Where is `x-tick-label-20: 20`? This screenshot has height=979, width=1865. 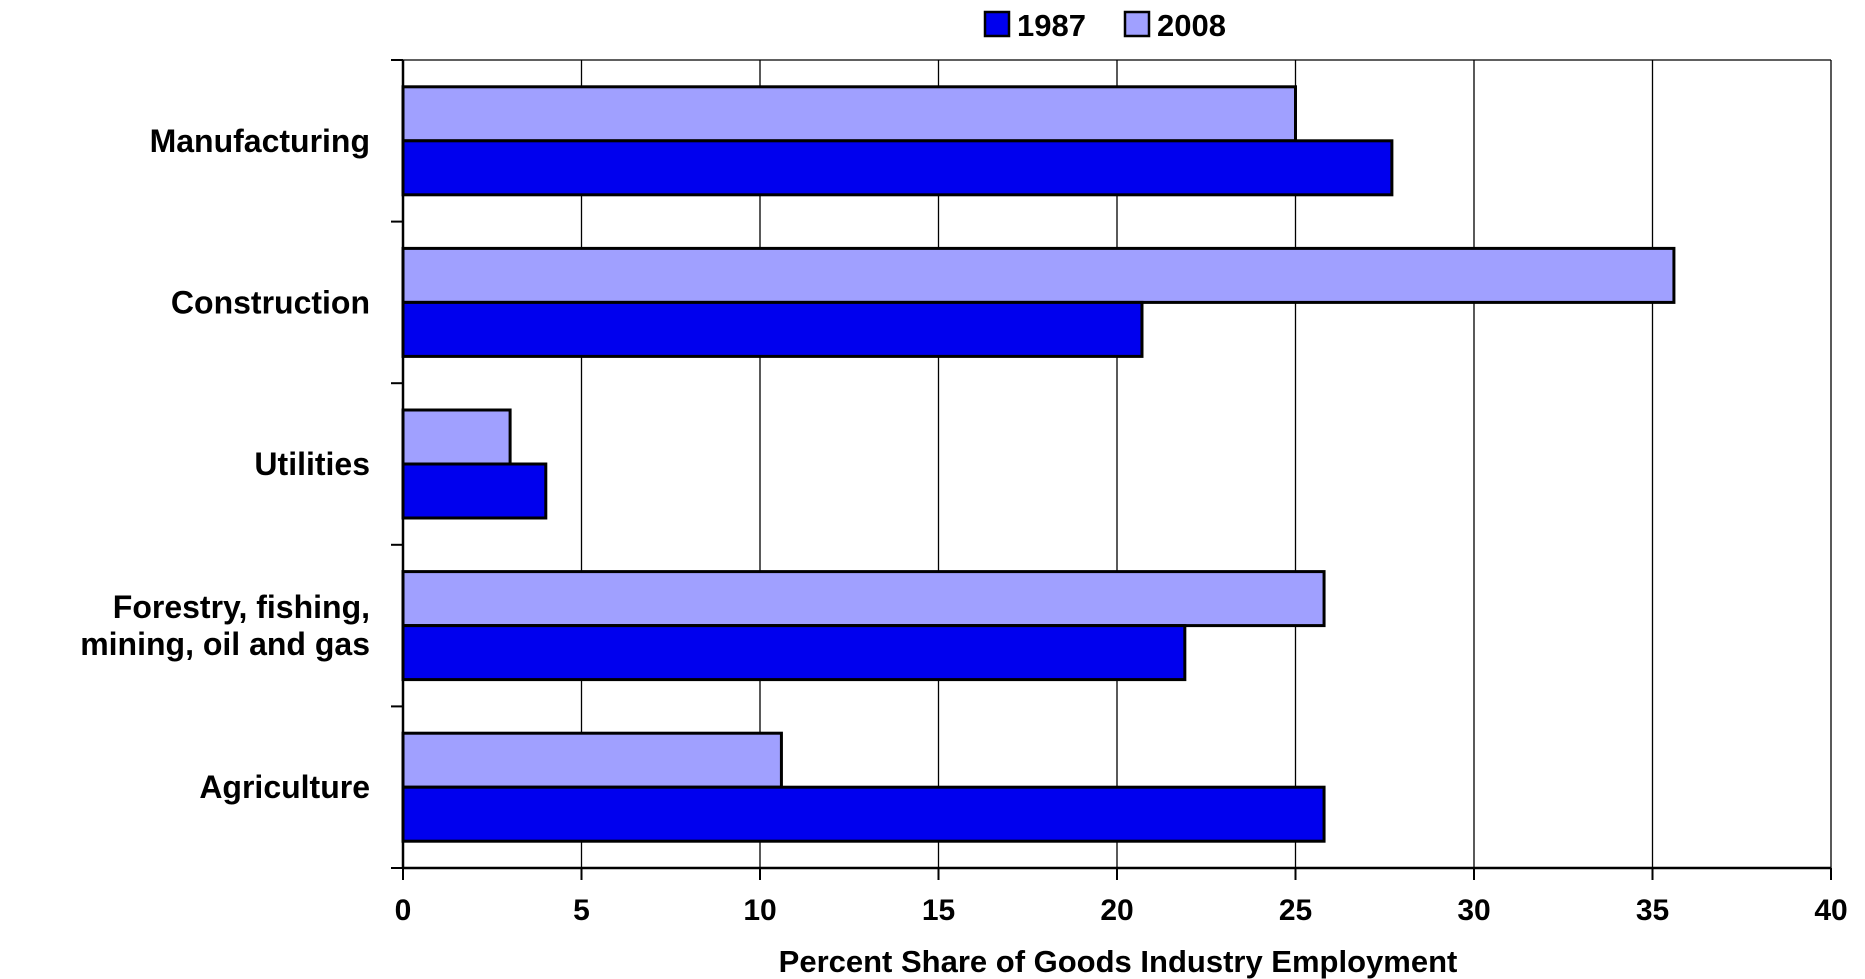 x-tick-label-20: 20 is located at coordinates (1116, 910).